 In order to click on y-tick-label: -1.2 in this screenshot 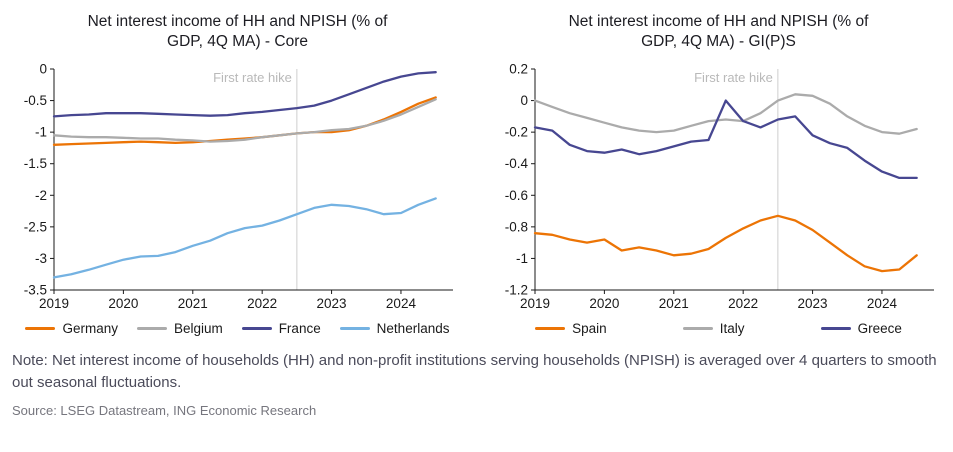, I will do `click(516, 289)`.